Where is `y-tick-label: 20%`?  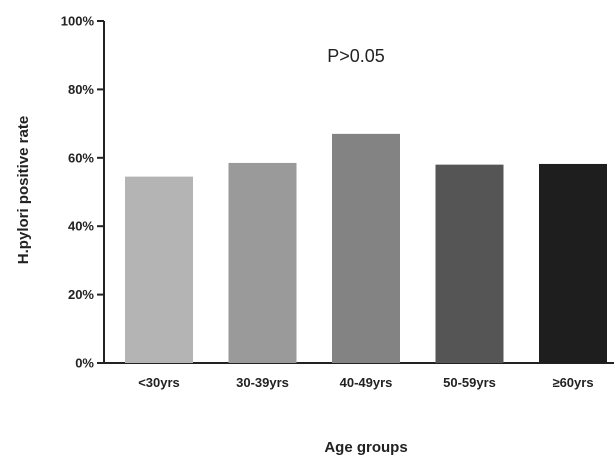
y-tick-label: 20% is located at coordinates (81, 294).